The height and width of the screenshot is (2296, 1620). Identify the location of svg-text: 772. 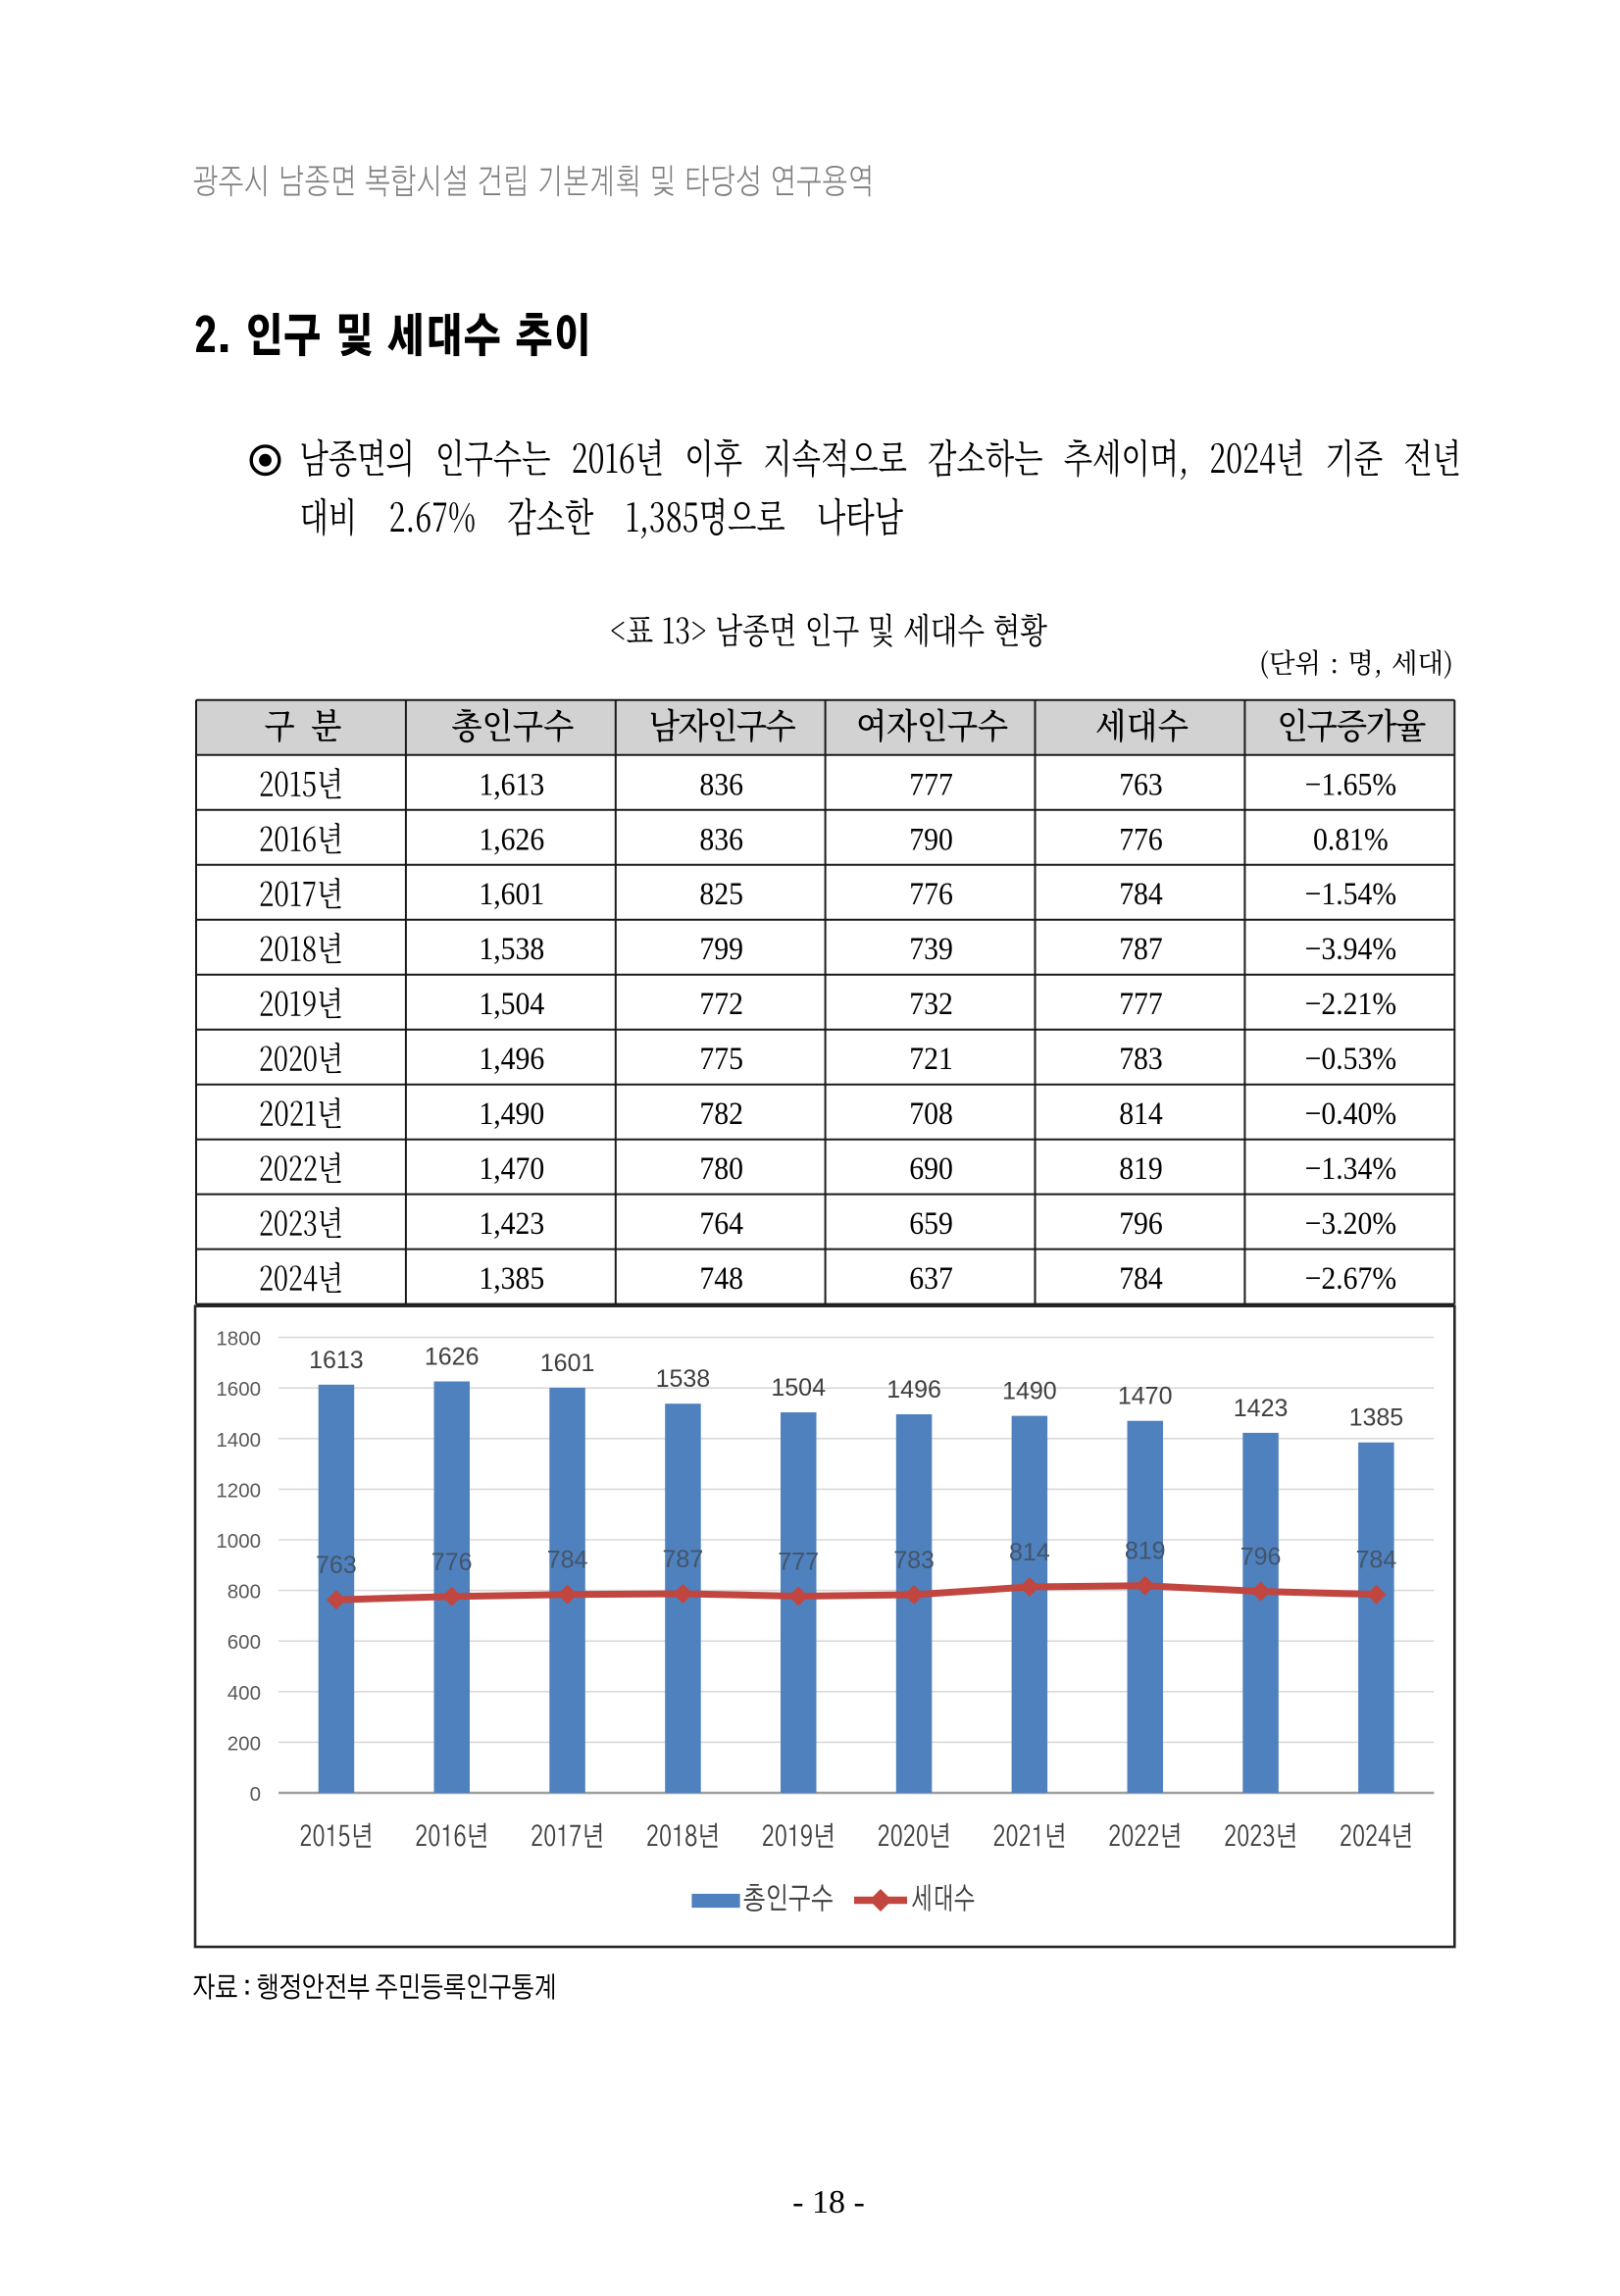
(721, 1004).